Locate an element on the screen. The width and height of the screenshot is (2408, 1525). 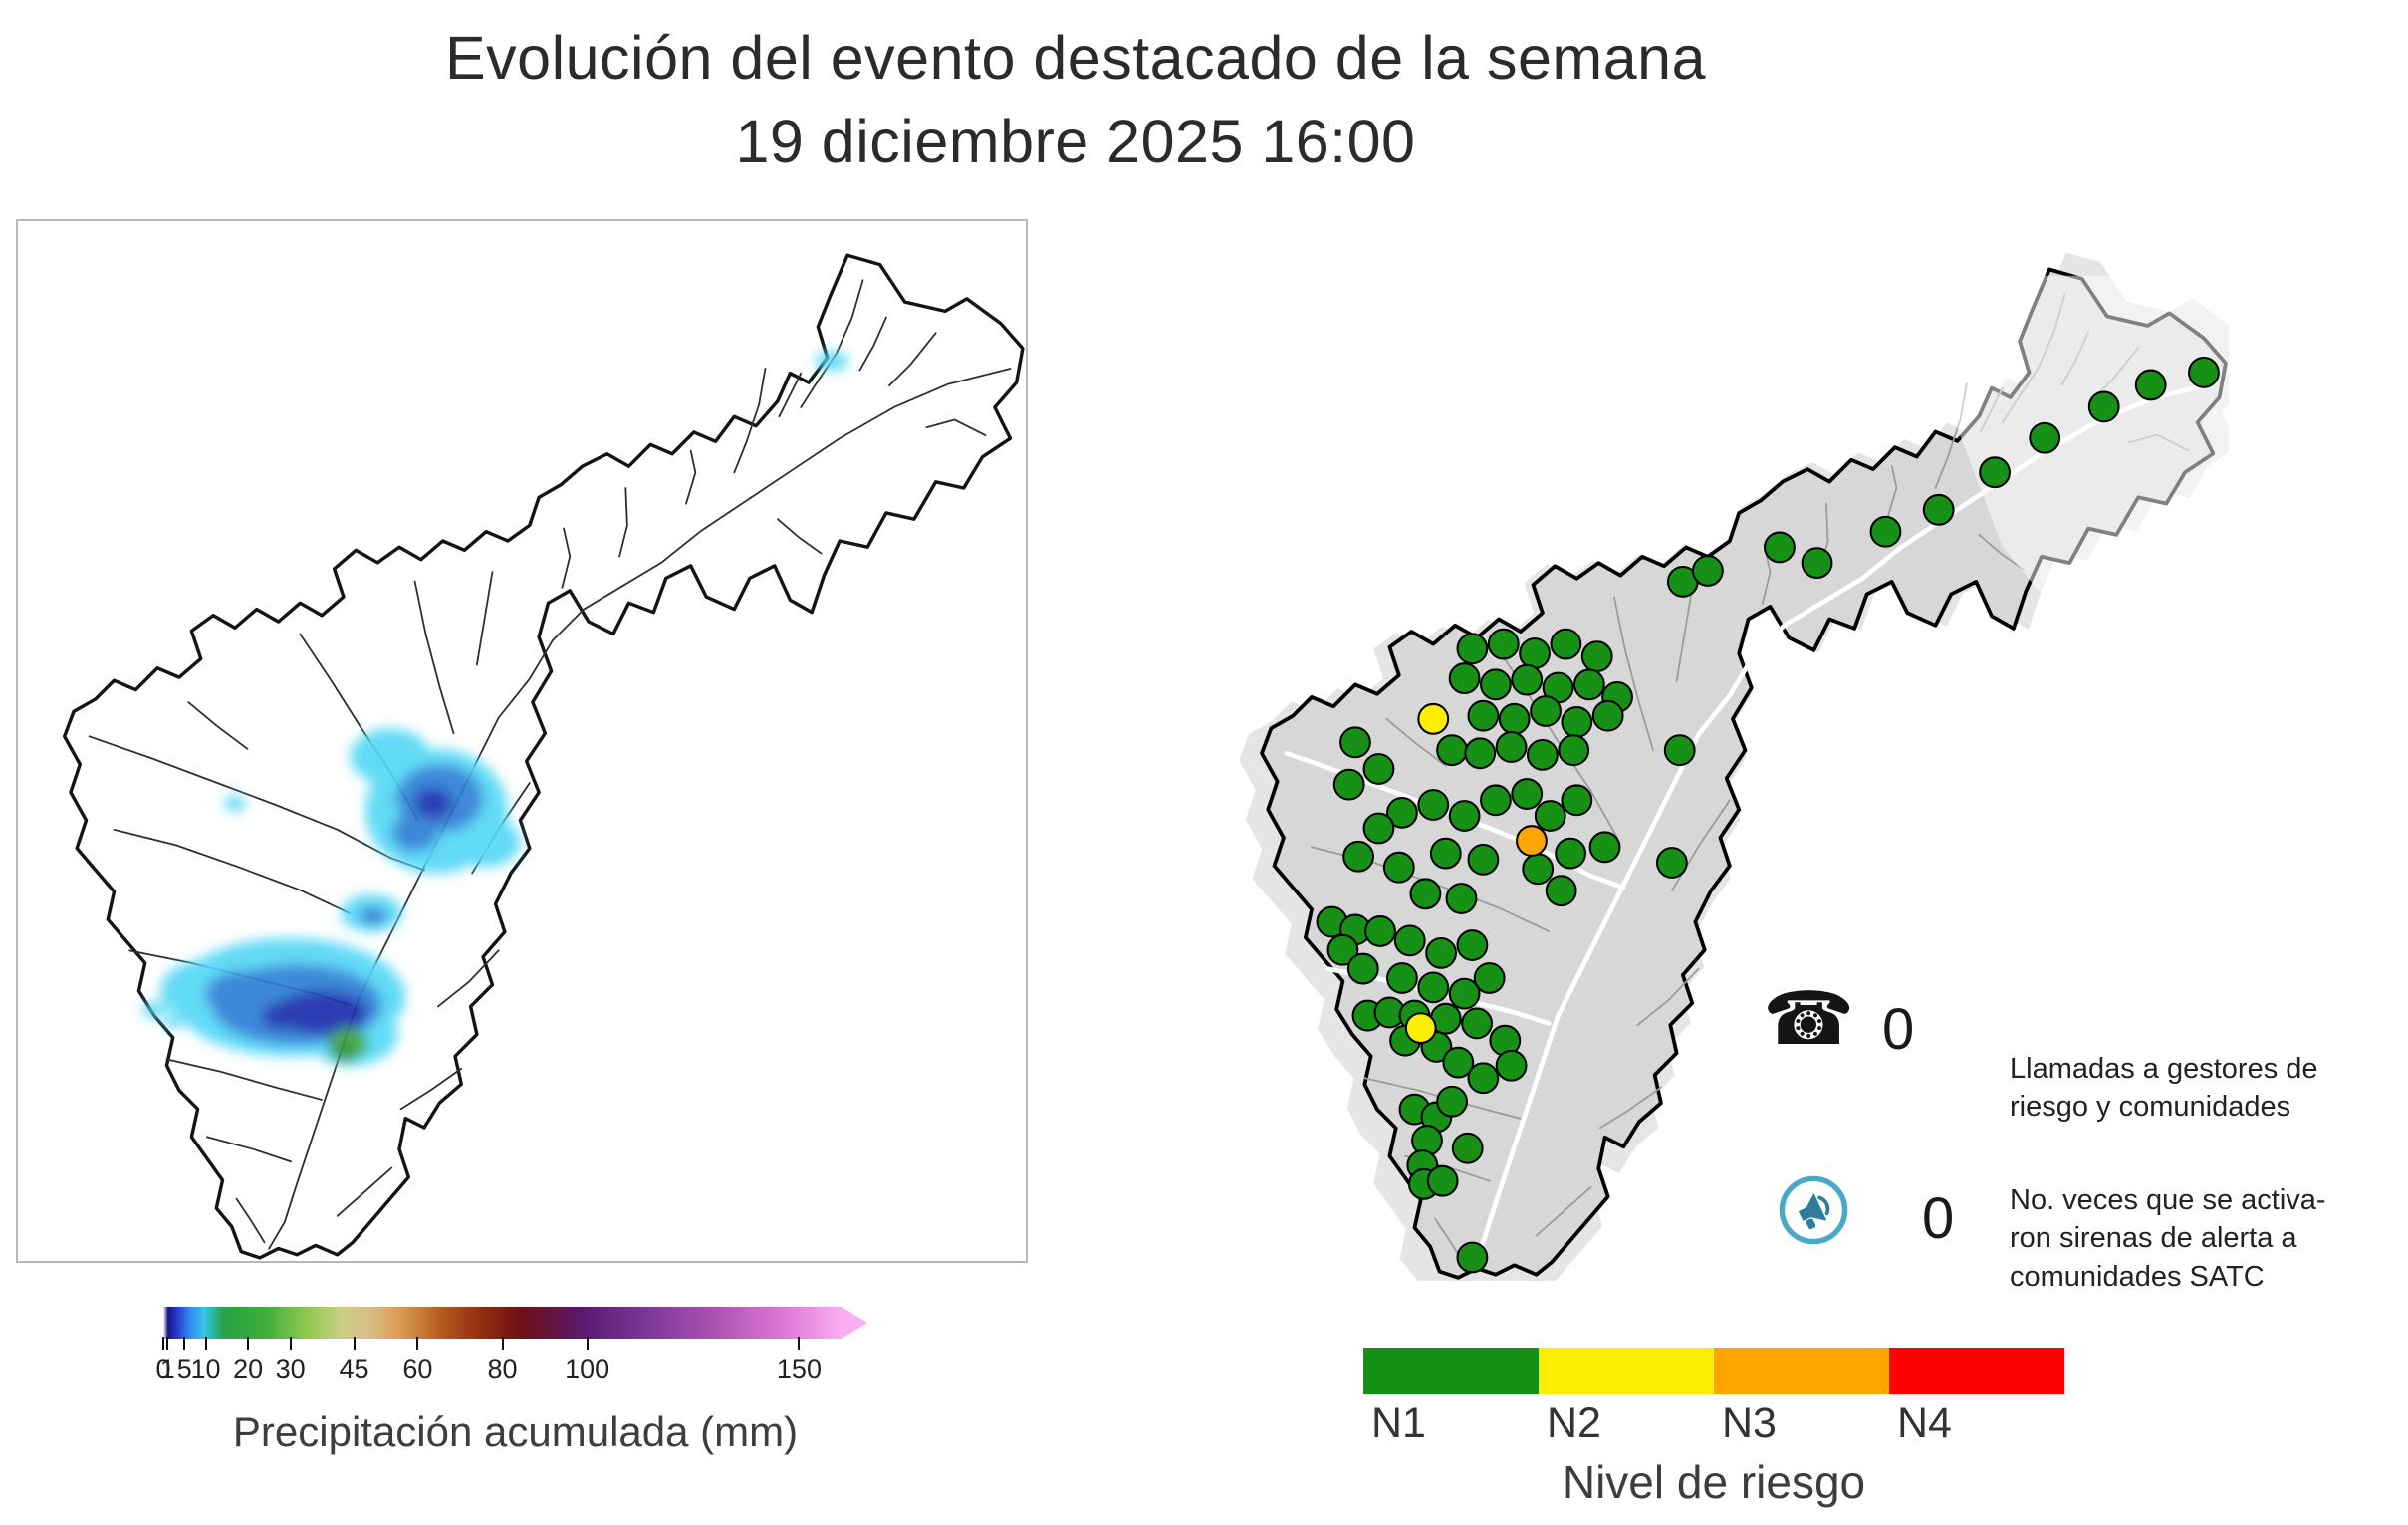
risk-legend: N1 N2 N3 N4 Nivel de riesgo is located at coordinates (1741, 1436).